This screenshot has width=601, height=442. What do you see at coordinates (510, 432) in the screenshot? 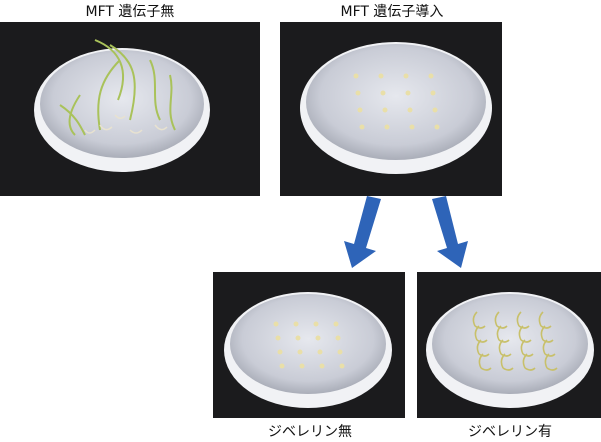
I see `panel-label: ジベレリン有` at bounding box center [510, 432].